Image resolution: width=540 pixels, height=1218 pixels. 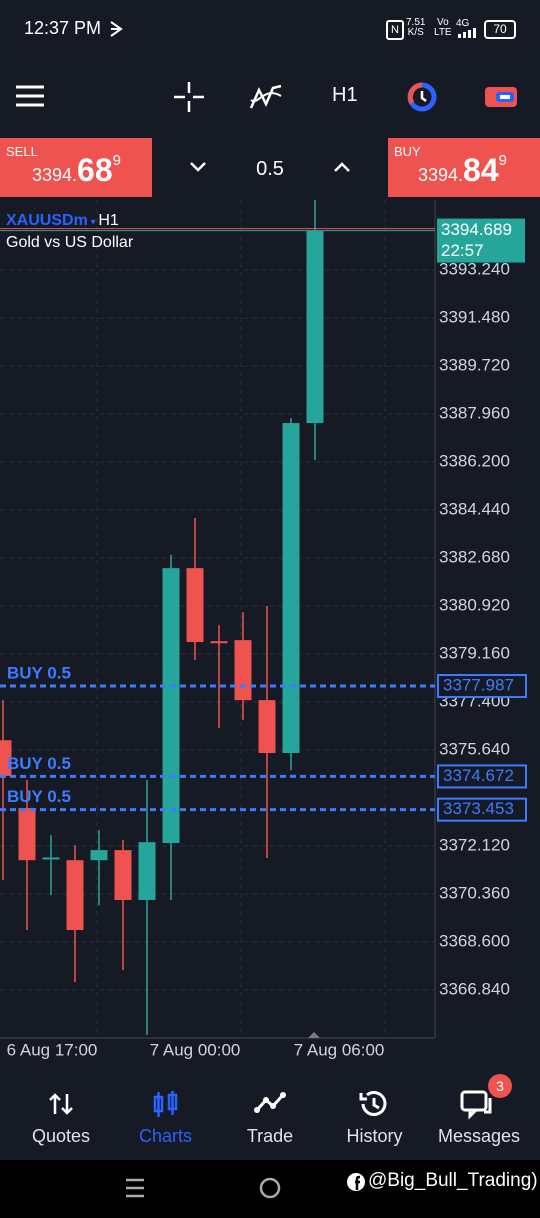 I want to click on x-tick-label: 6 Aug 17:00, so click(x=52, y=1049).